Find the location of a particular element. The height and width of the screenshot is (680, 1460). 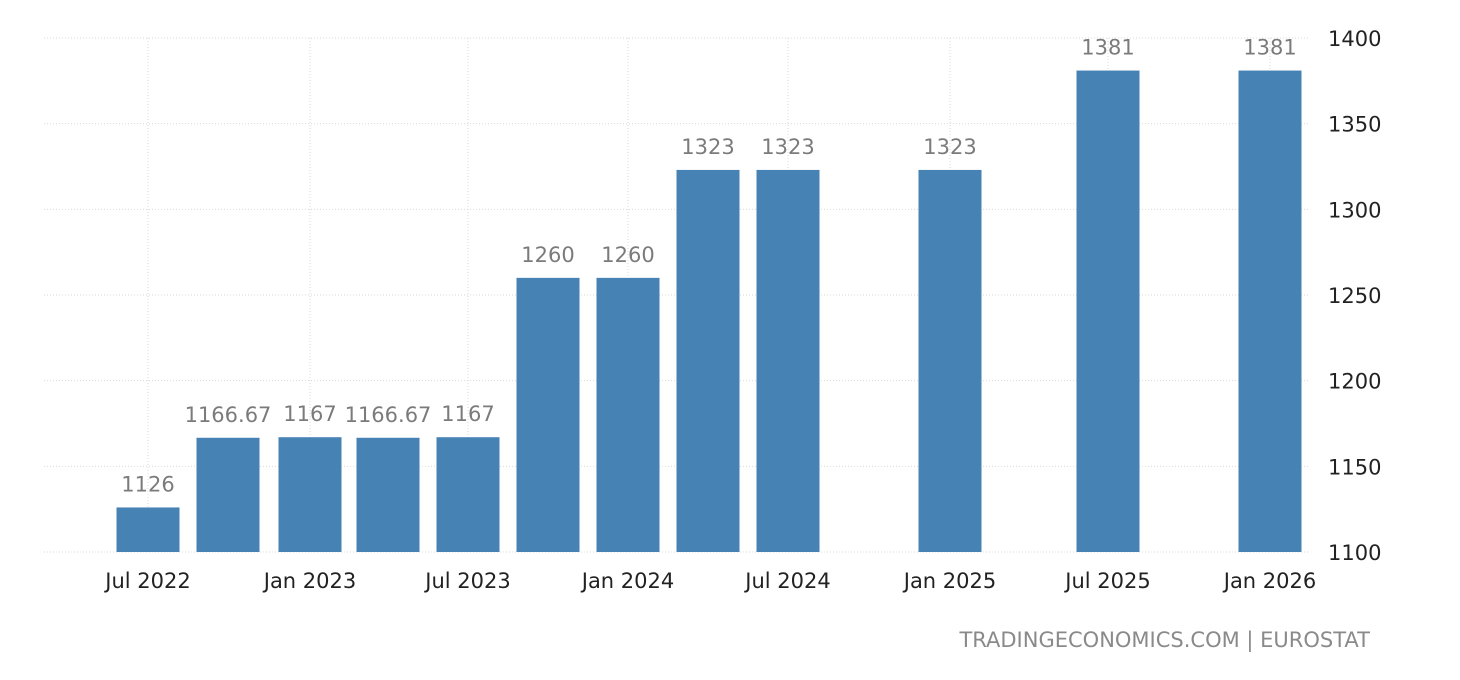

x-tick-label: Jul 2022 is located at coordinates (146, 581).